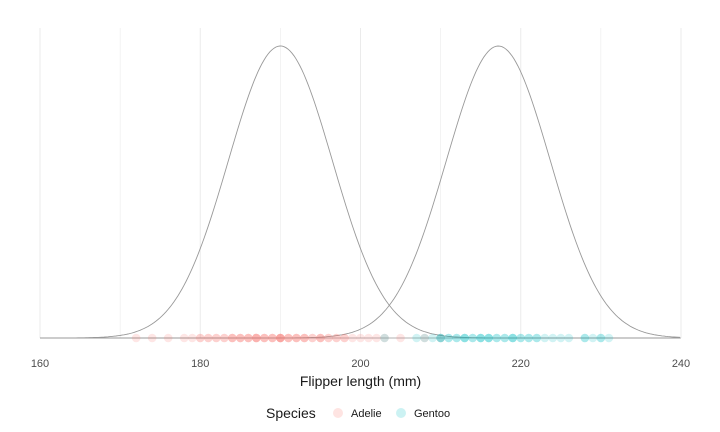  What do you see at coordinates (200, 364) in the screenshot?
I see `x-tick-label: 180` at bounding box center [200, 364].